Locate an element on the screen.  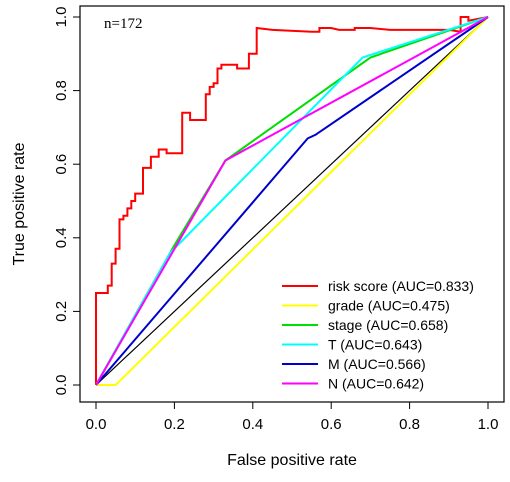
y-tick-label: 0.4 is located at coordinates (61, 237).